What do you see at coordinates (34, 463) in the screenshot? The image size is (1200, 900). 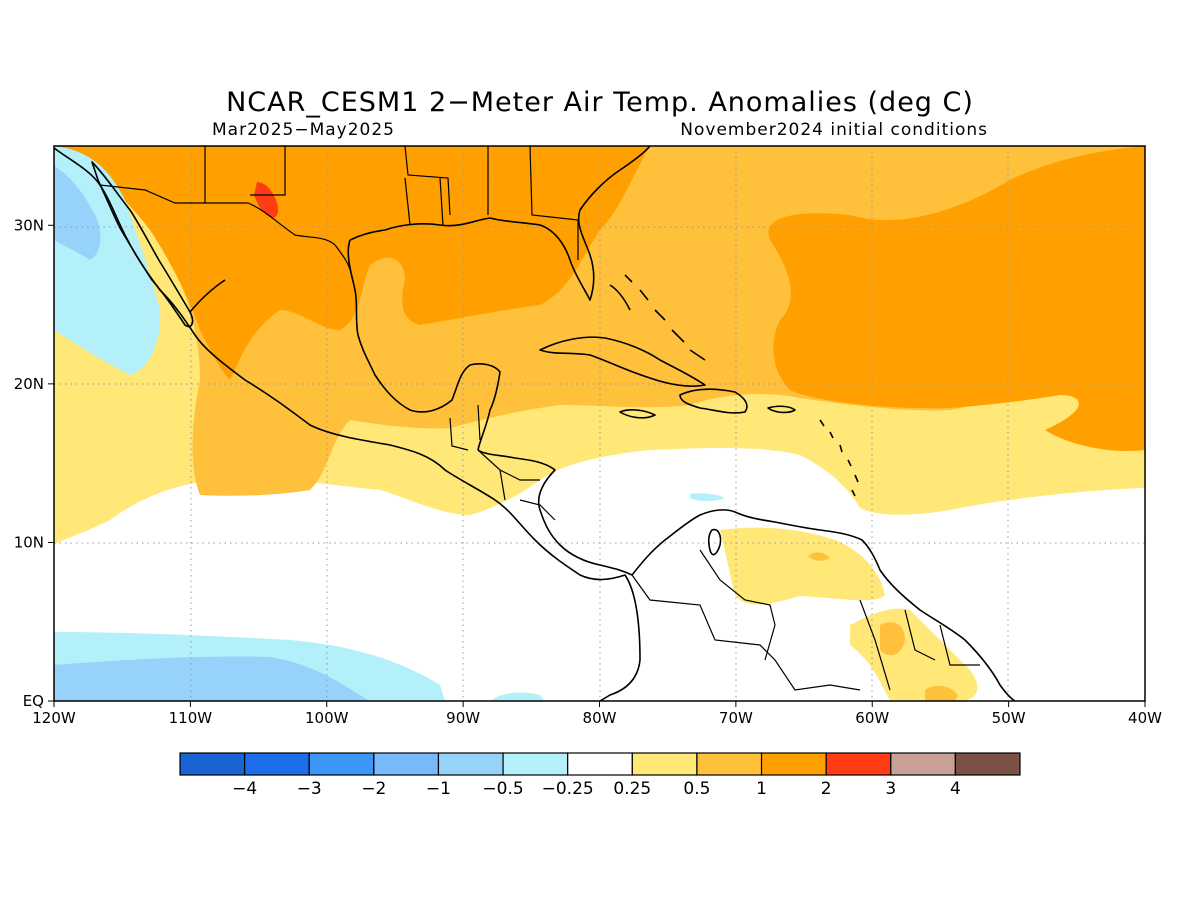 I see `latitude-axis: EQ 10N 20N 30N` at bounding box center [34, 463].